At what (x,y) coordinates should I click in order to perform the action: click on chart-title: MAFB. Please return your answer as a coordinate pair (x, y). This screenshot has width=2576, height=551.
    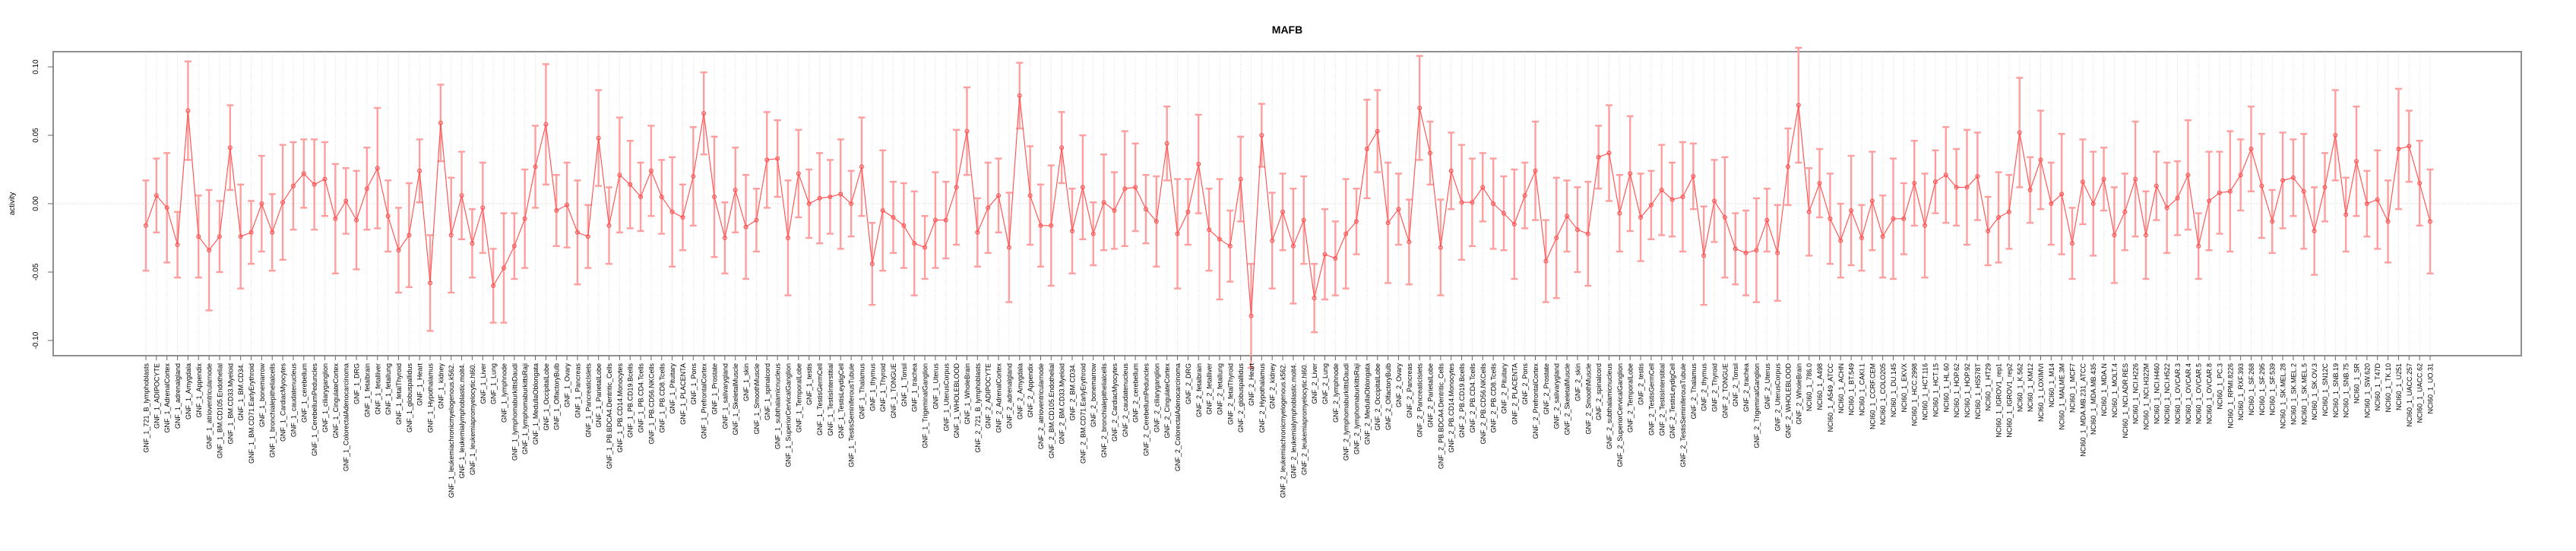
    Looking at the image, I should click on (1287, 30).